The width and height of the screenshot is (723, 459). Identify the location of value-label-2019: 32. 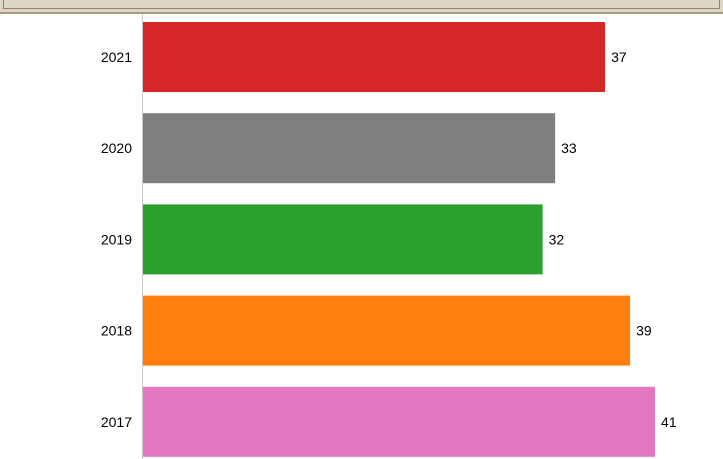
(557, 239).